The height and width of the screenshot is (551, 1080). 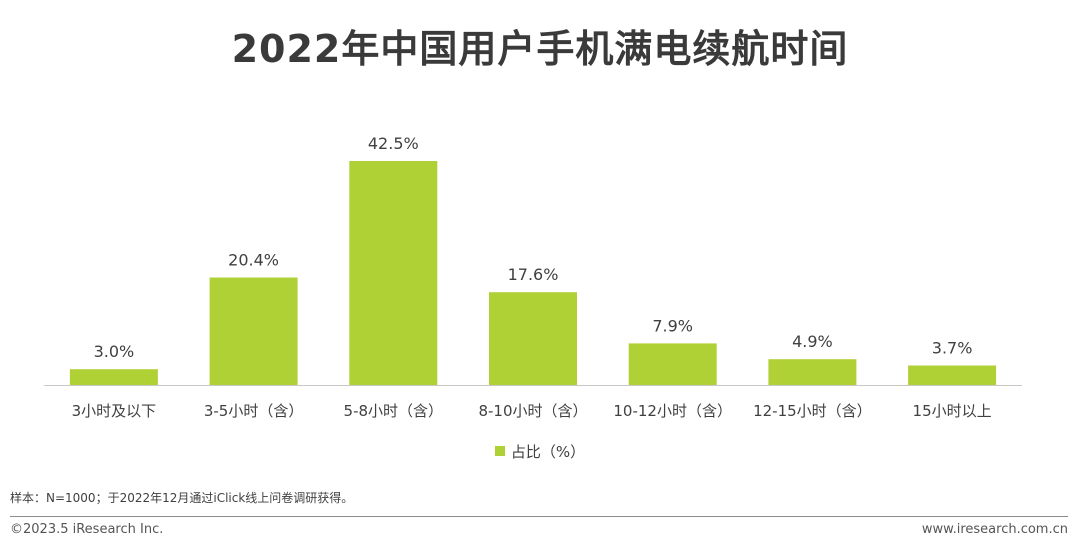 I want to click on x-tick-label: 12-15小时（含）, so click(x=812, y=411).